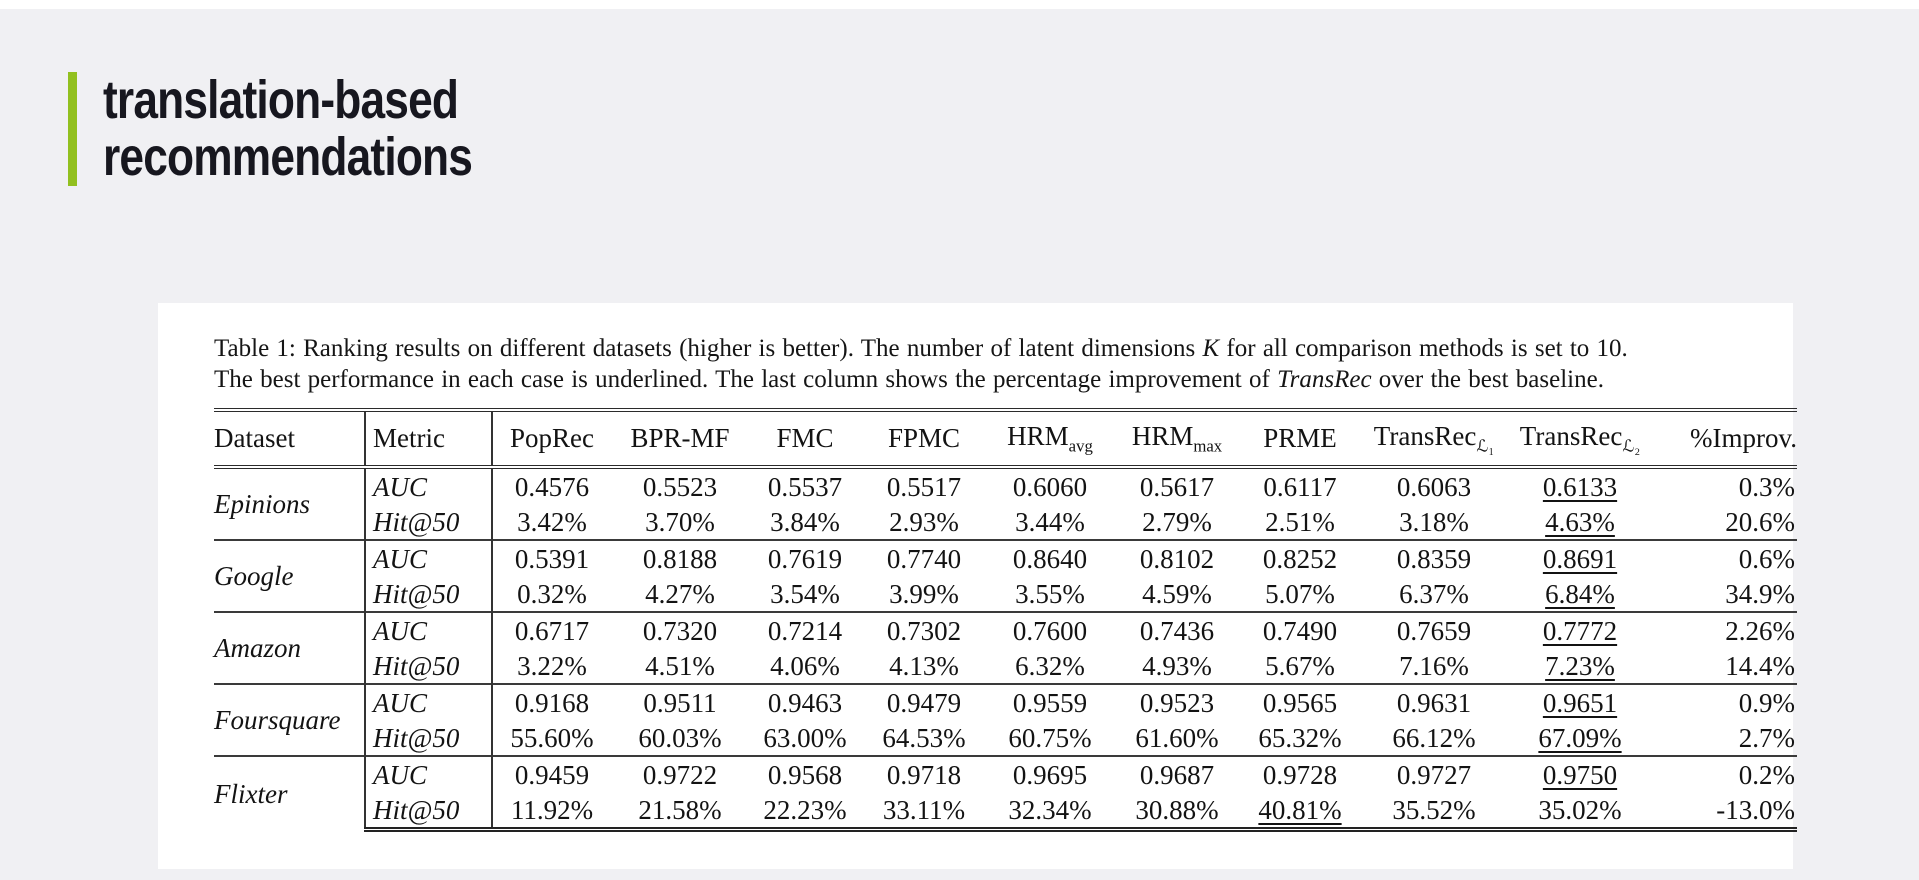 The height and width of the screenshot is (880, 1919). Describe the element at coordinates (924, 486) in the screenshot. I see `value-cell: 0.5517` at that location.